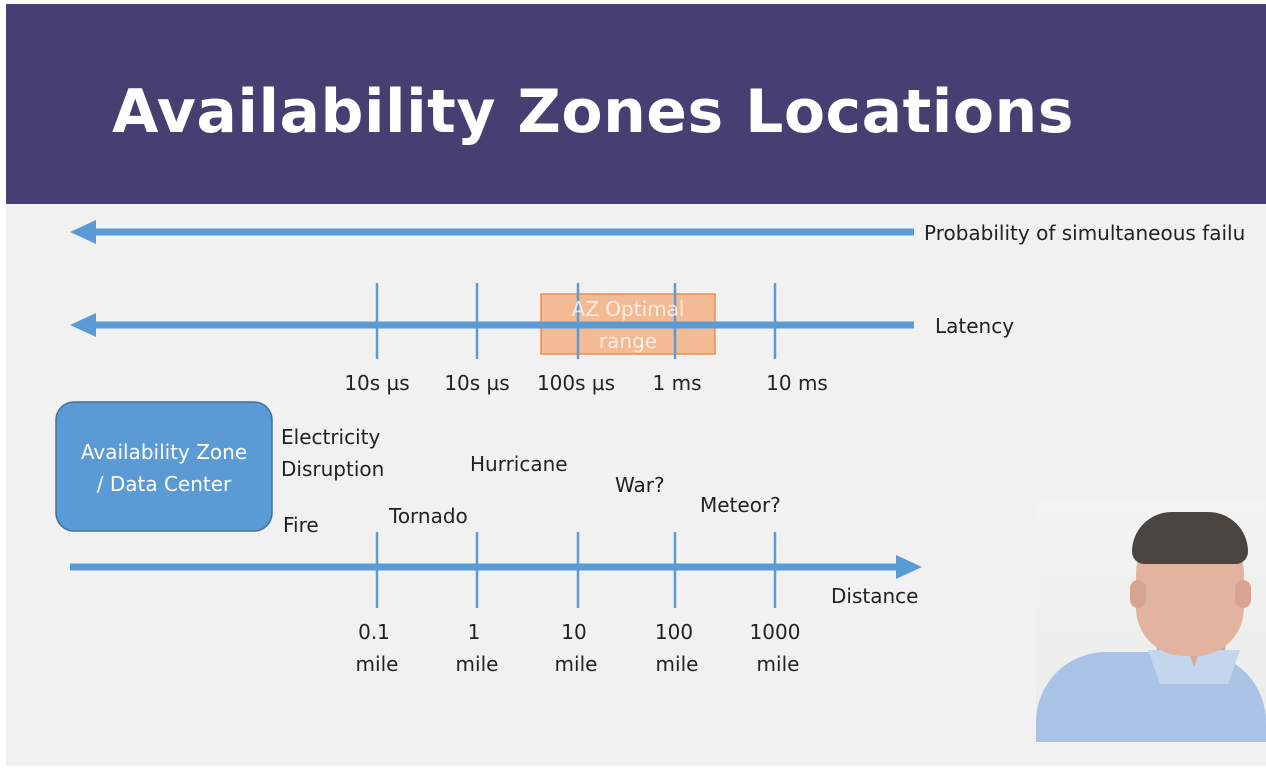 The height and width of the screenshot is (772, 1266). Describe the element at coordinates (374, 632) in the screenshot. I see `distance-tick-value: 0.1` at that location.